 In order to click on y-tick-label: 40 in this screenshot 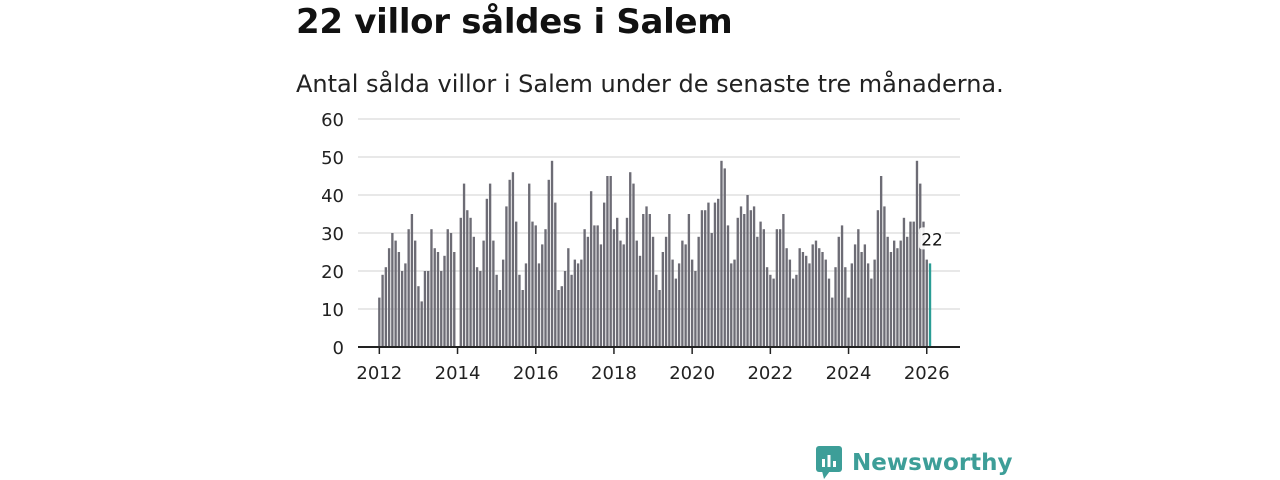, I will do `click(332, 196)`.